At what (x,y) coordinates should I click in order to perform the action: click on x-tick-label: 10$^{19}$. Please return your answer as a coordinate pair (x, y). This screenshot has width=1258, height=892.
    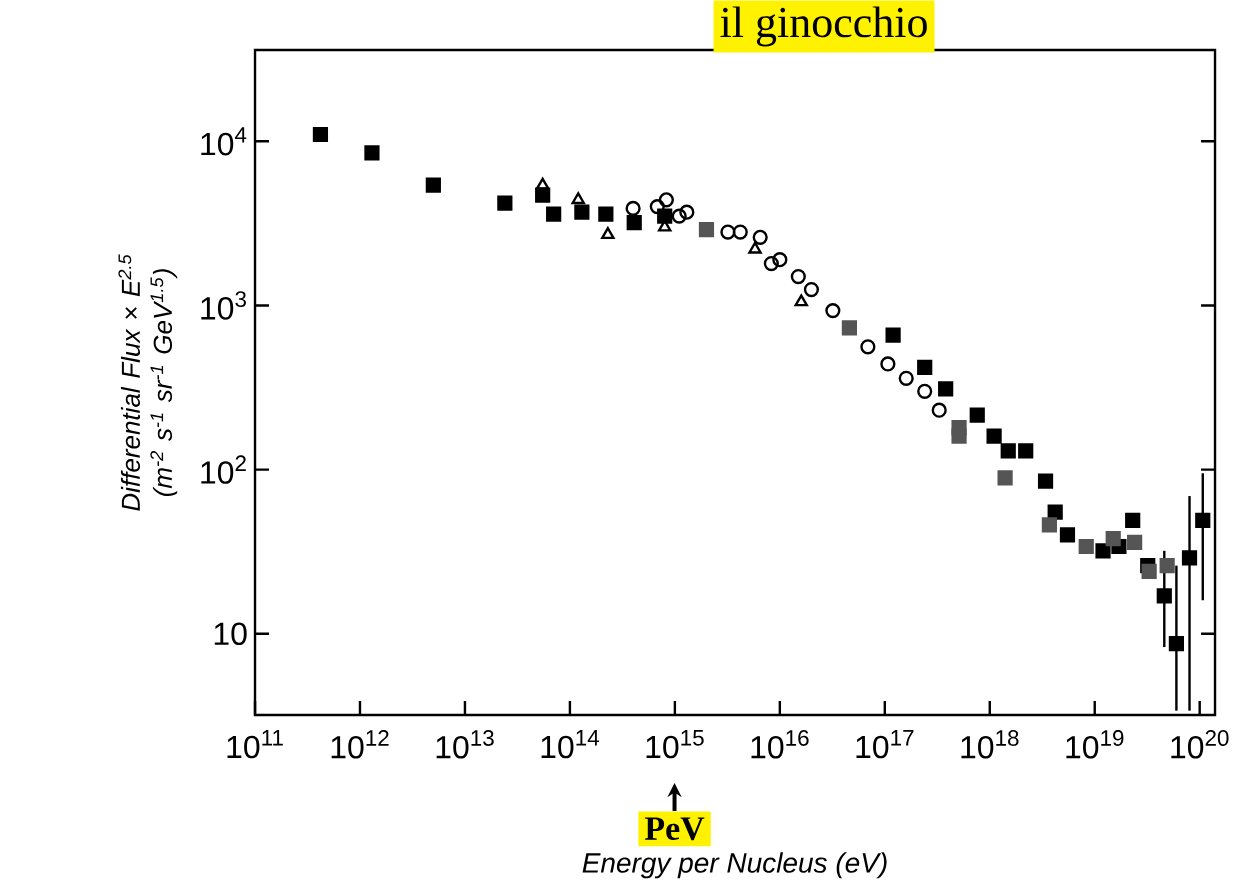
    Looking at the image, I should click on (1095, 744).